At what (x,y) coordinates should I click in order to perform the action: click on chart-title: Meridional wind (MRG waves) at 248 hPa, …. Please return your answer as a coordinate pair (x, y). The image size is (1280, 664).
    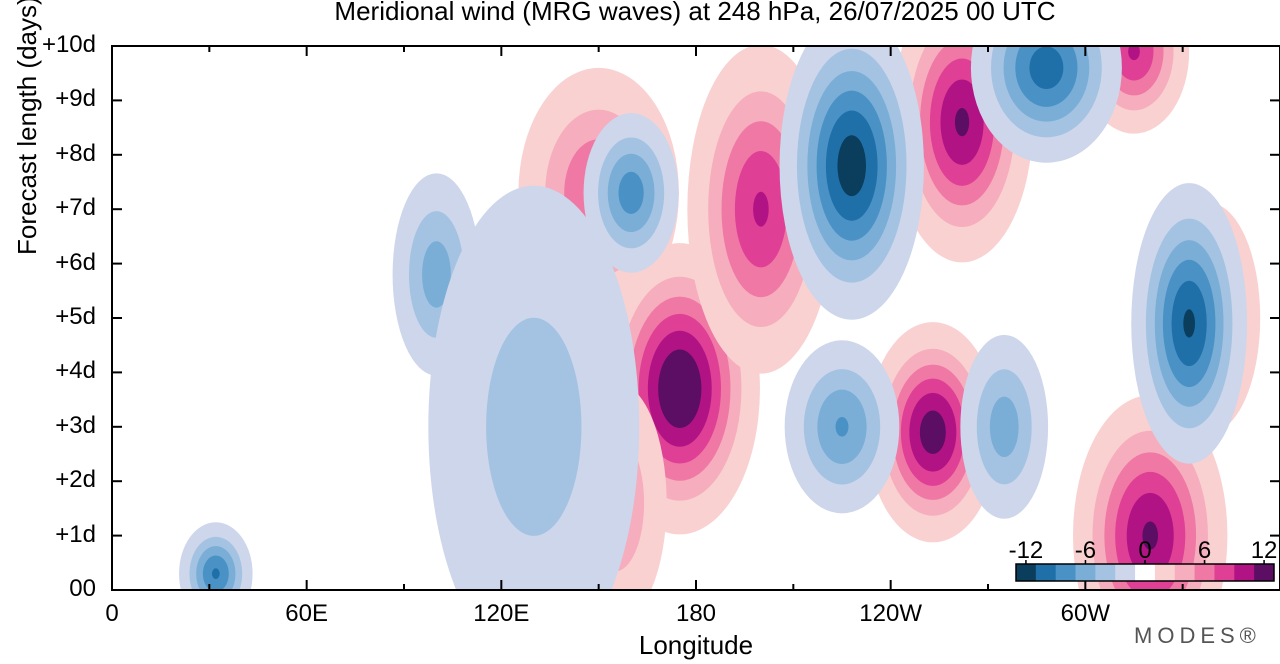
    Looking at the image, I should click on (695, 13).